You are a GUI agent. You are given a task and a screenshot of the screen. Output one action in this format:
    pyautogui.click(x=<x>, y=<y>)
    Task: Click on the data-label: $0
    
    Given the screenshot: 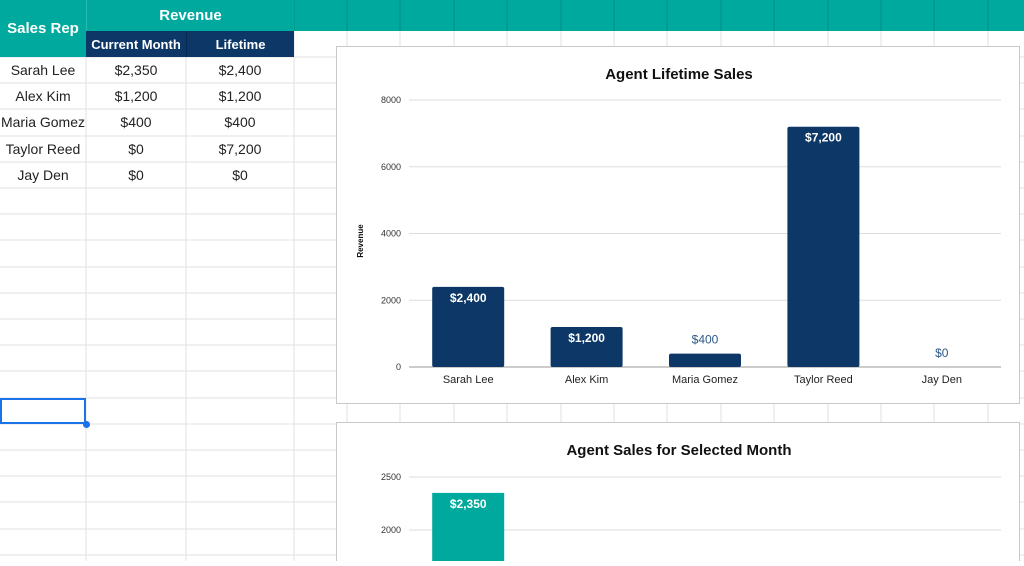 What is the action you would take?
    pyautogui.click(x=942, y=353)
    